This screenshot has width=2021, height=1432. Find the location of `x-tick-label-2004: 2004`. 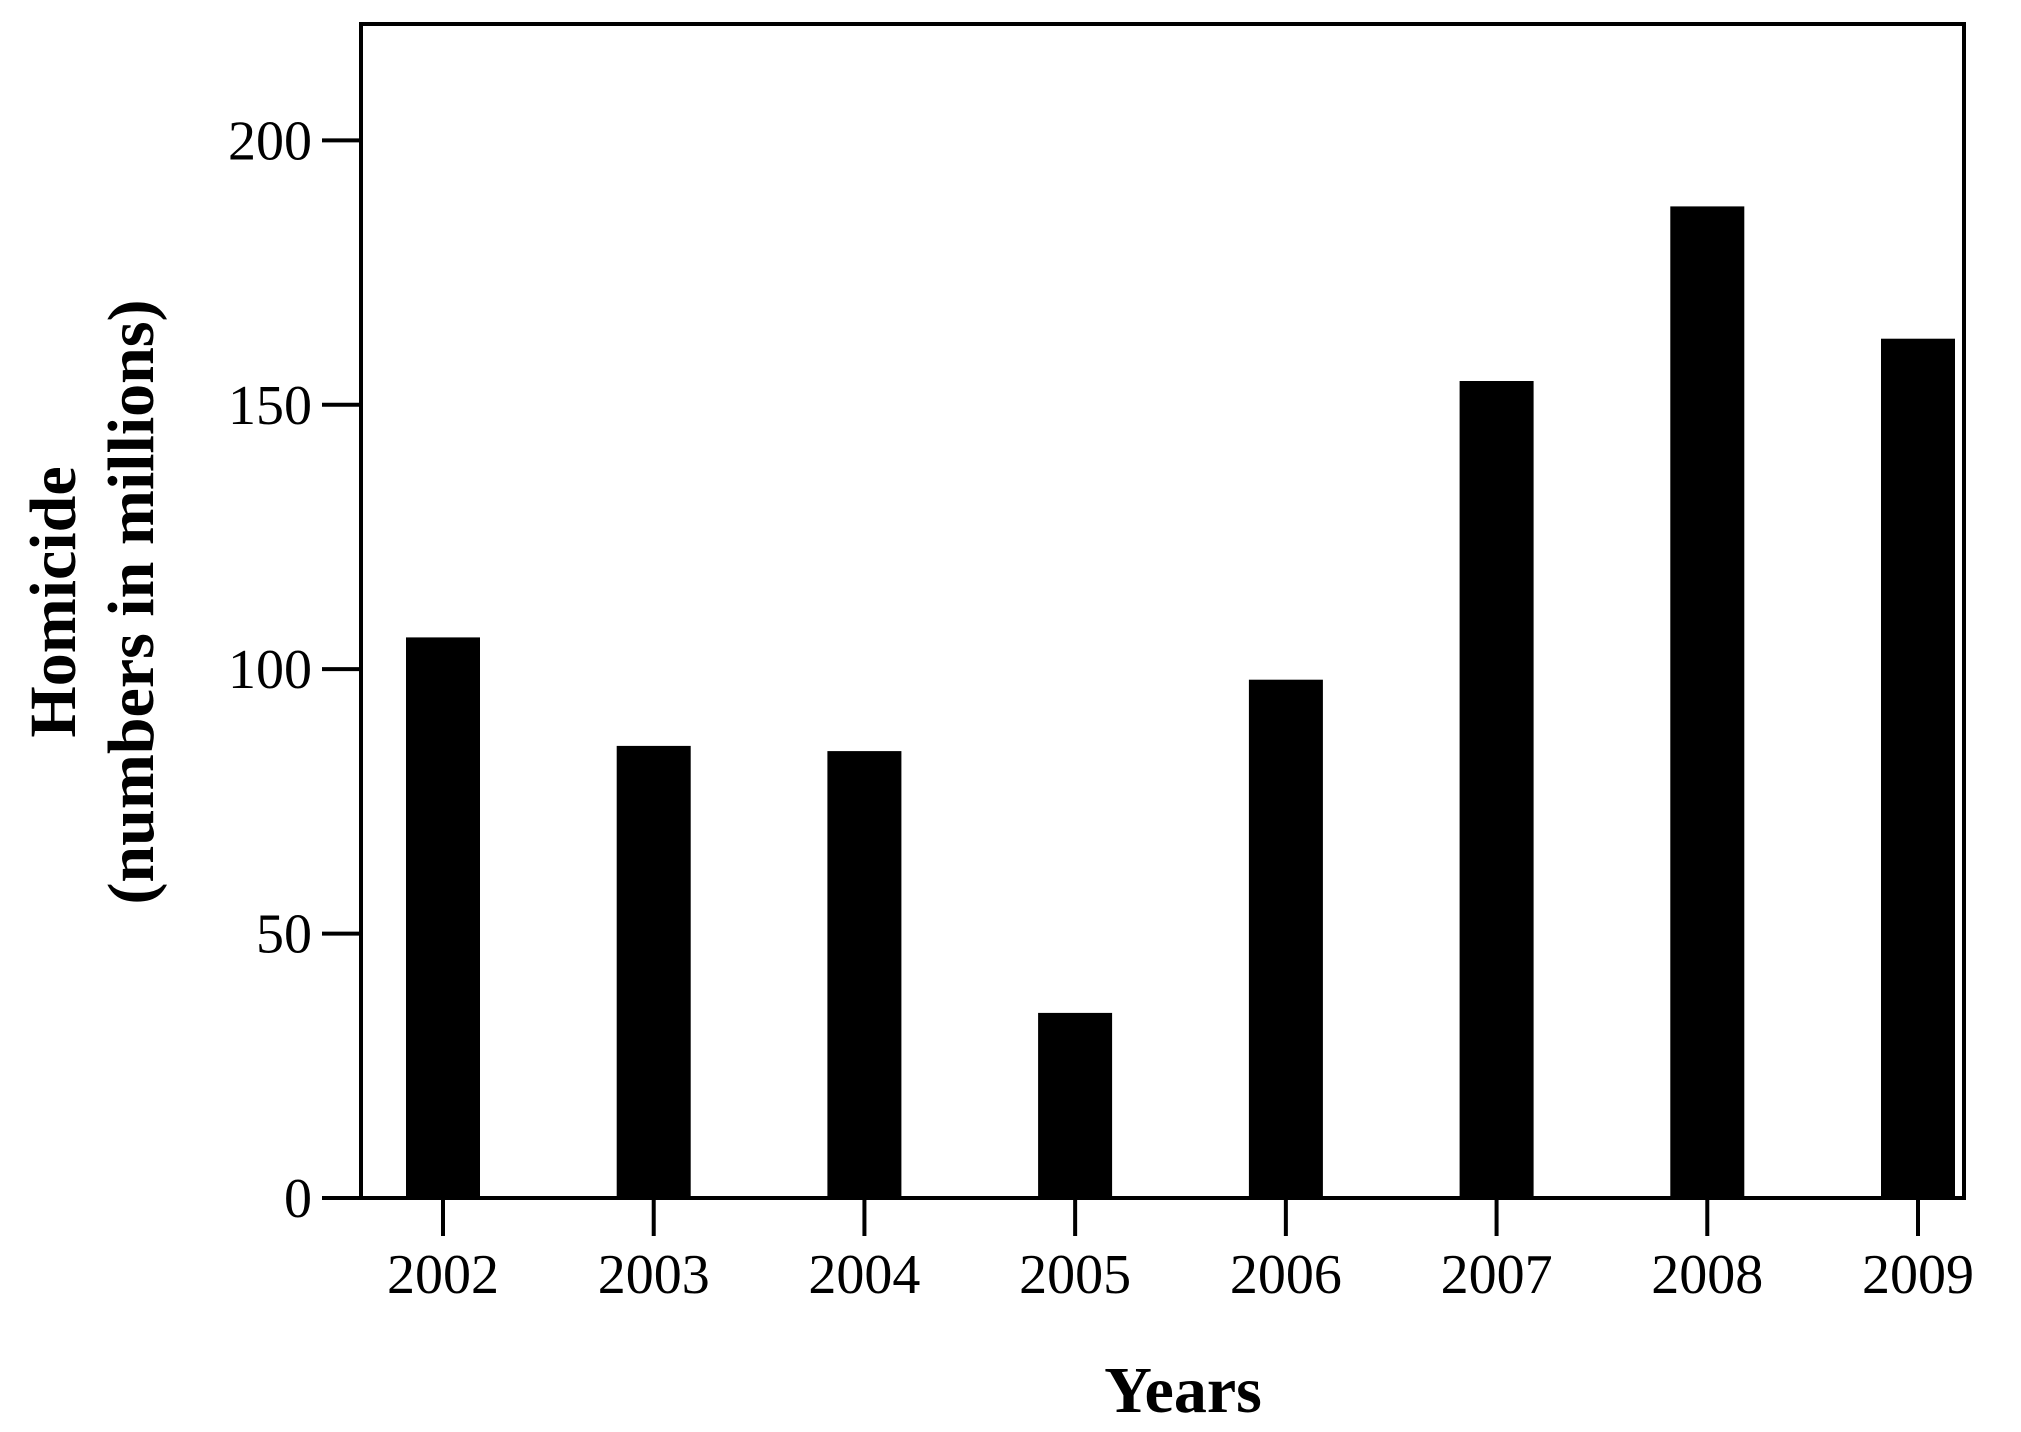

x-tick-label-2004: 2004 is located at coordinates (864, 1275).